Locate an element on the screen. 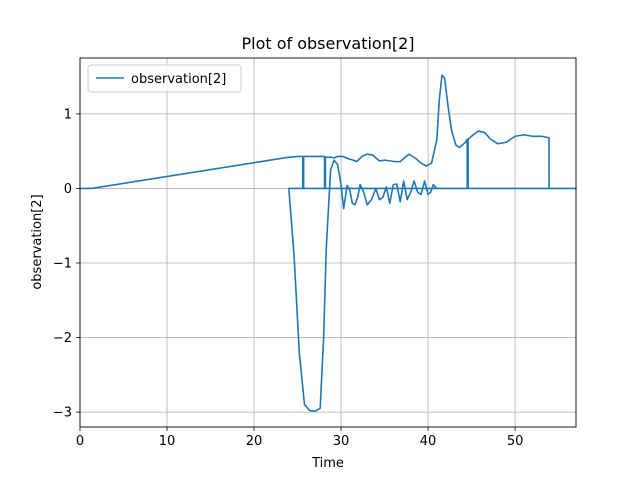  x-tick-label: 20 is located at coordinates (254, 441).